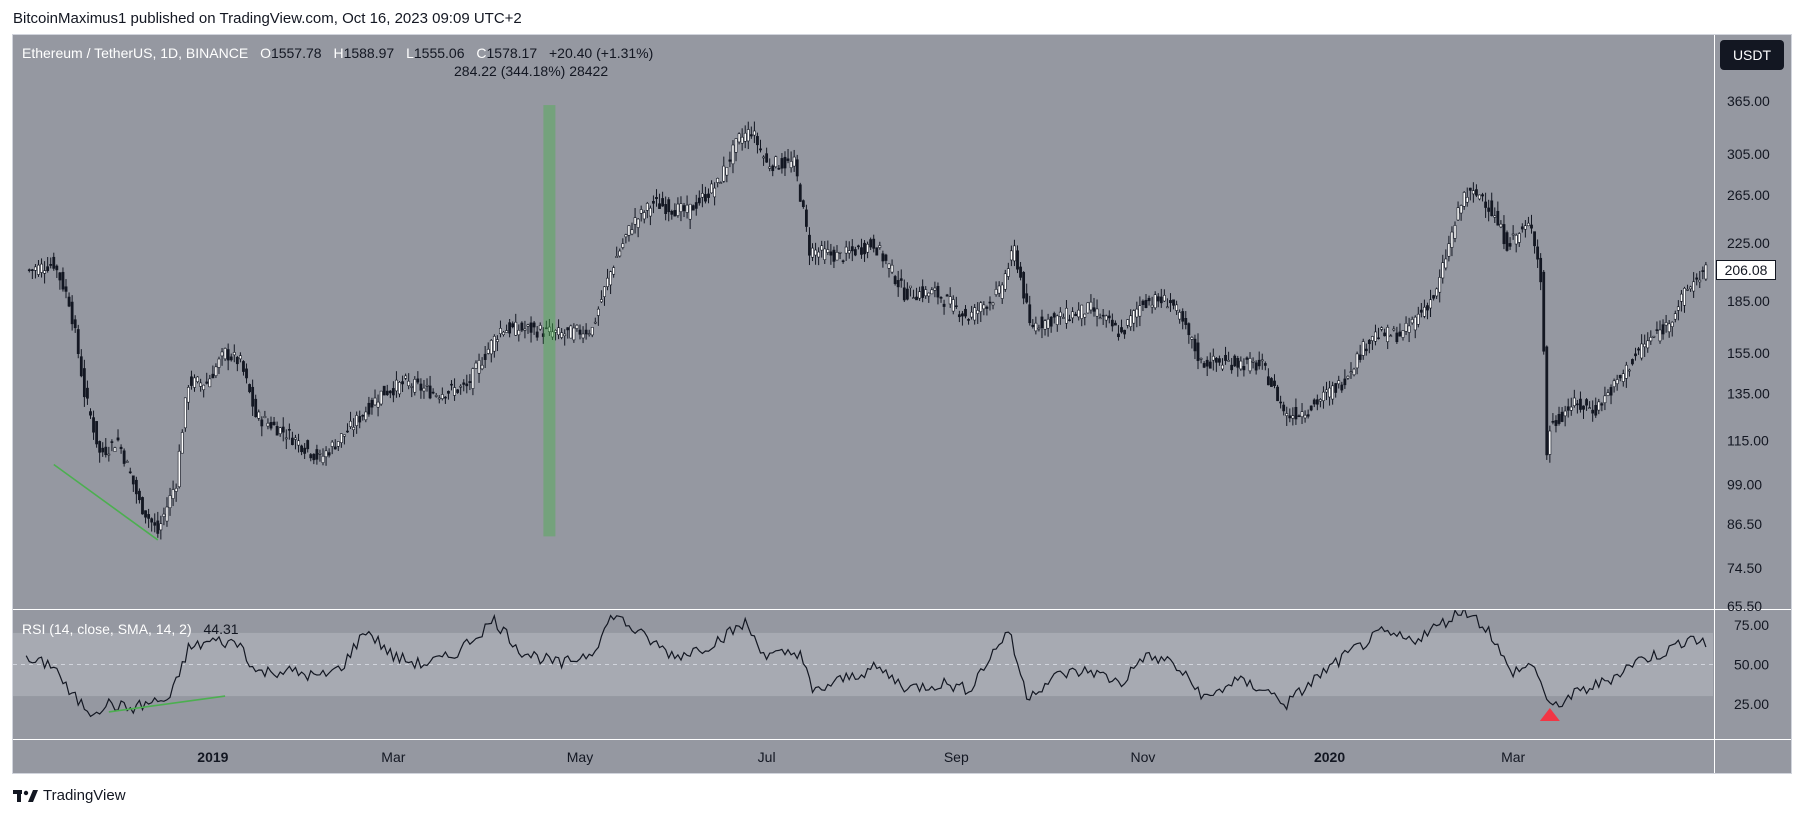 This screenshot has width=1807, height=818. What do you see at coordinates (512, 53) in the screenshot?
I see `close-value: 1578.17` at bounding box center [512, 53].